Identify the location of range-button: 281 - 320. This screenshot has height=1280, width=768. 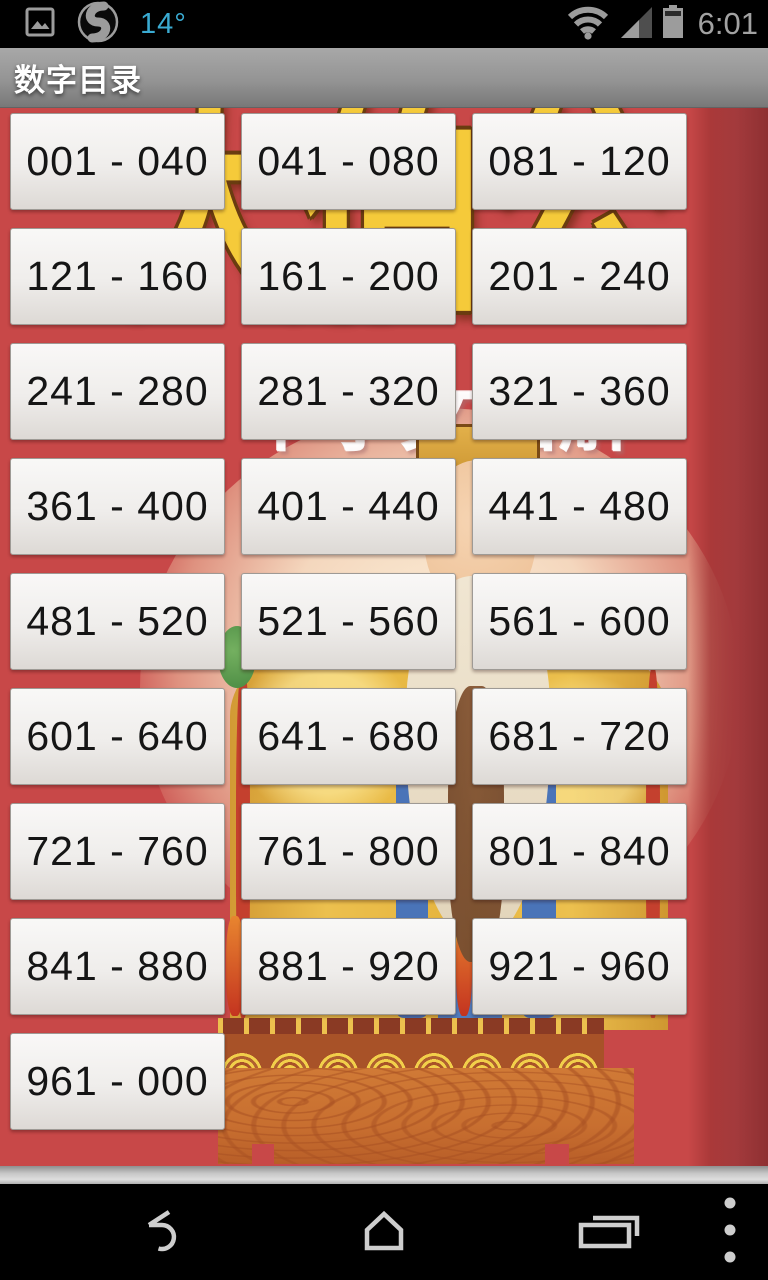
(348, 391).